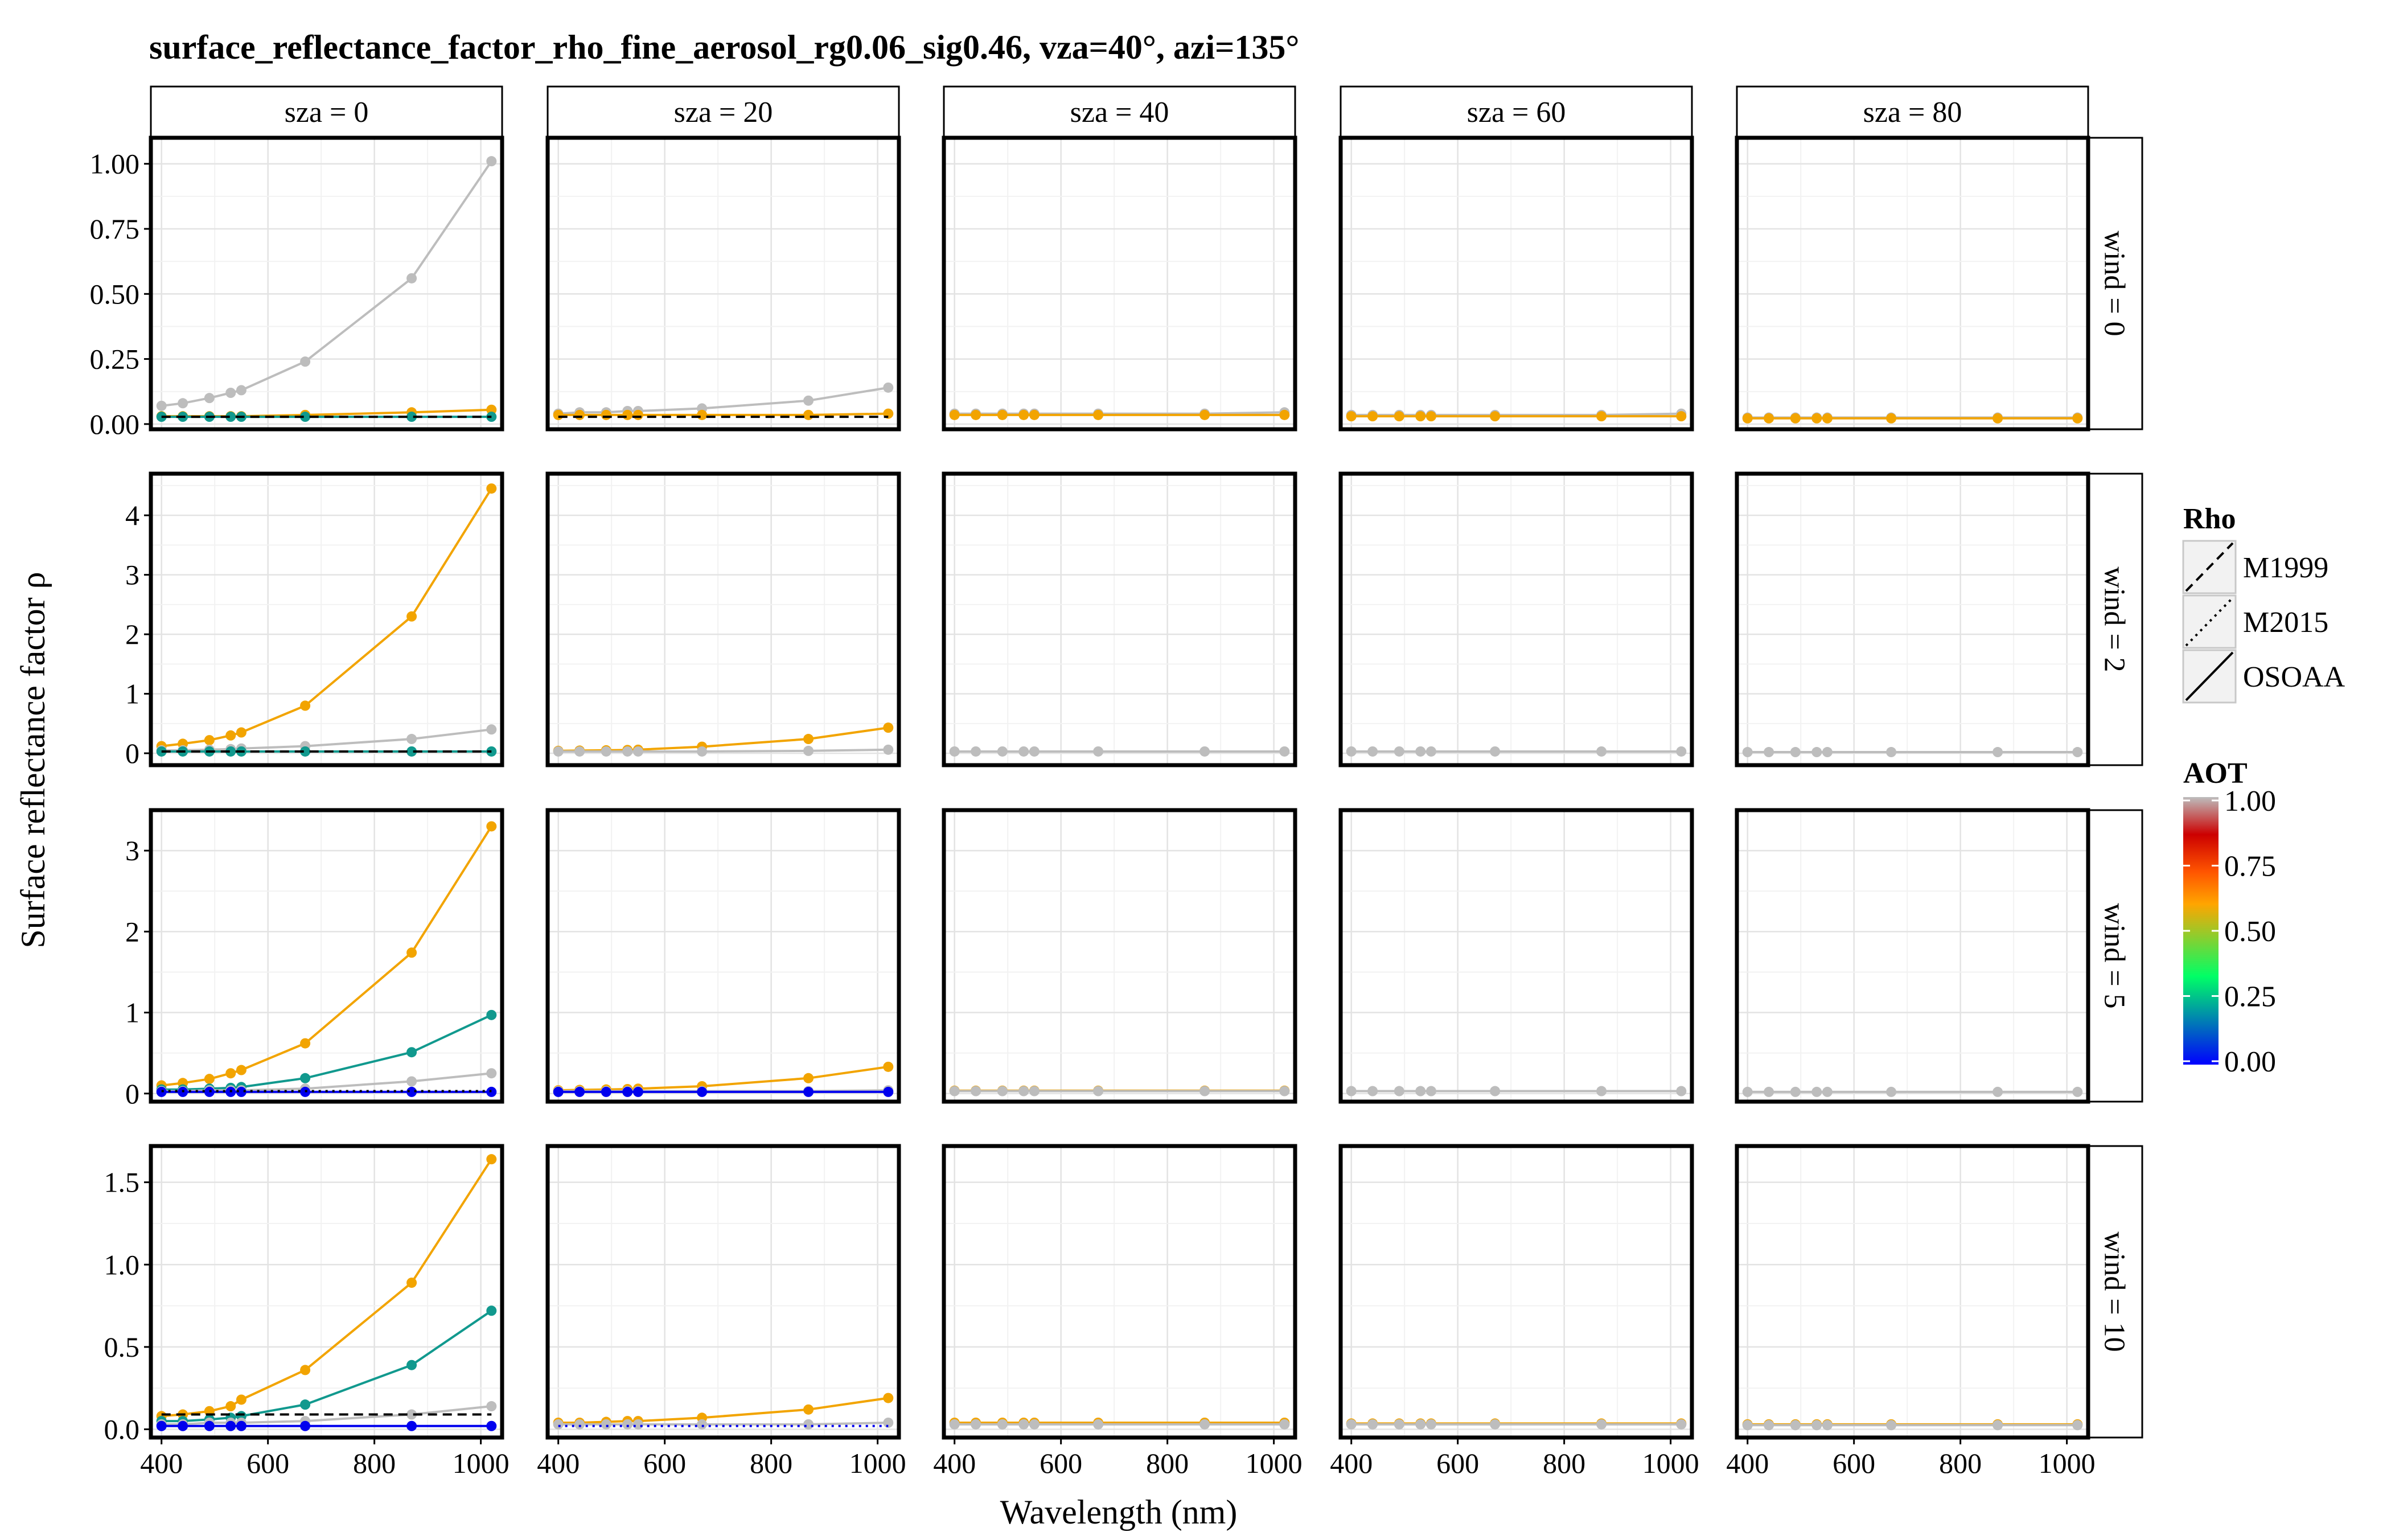 The height and width of the screenshot is (1540, 2391). What do you see at coordinates (2114, 619) in the screenshot?
I see `row-strip-label: wind = 2` at bounding box center [2114, 619].